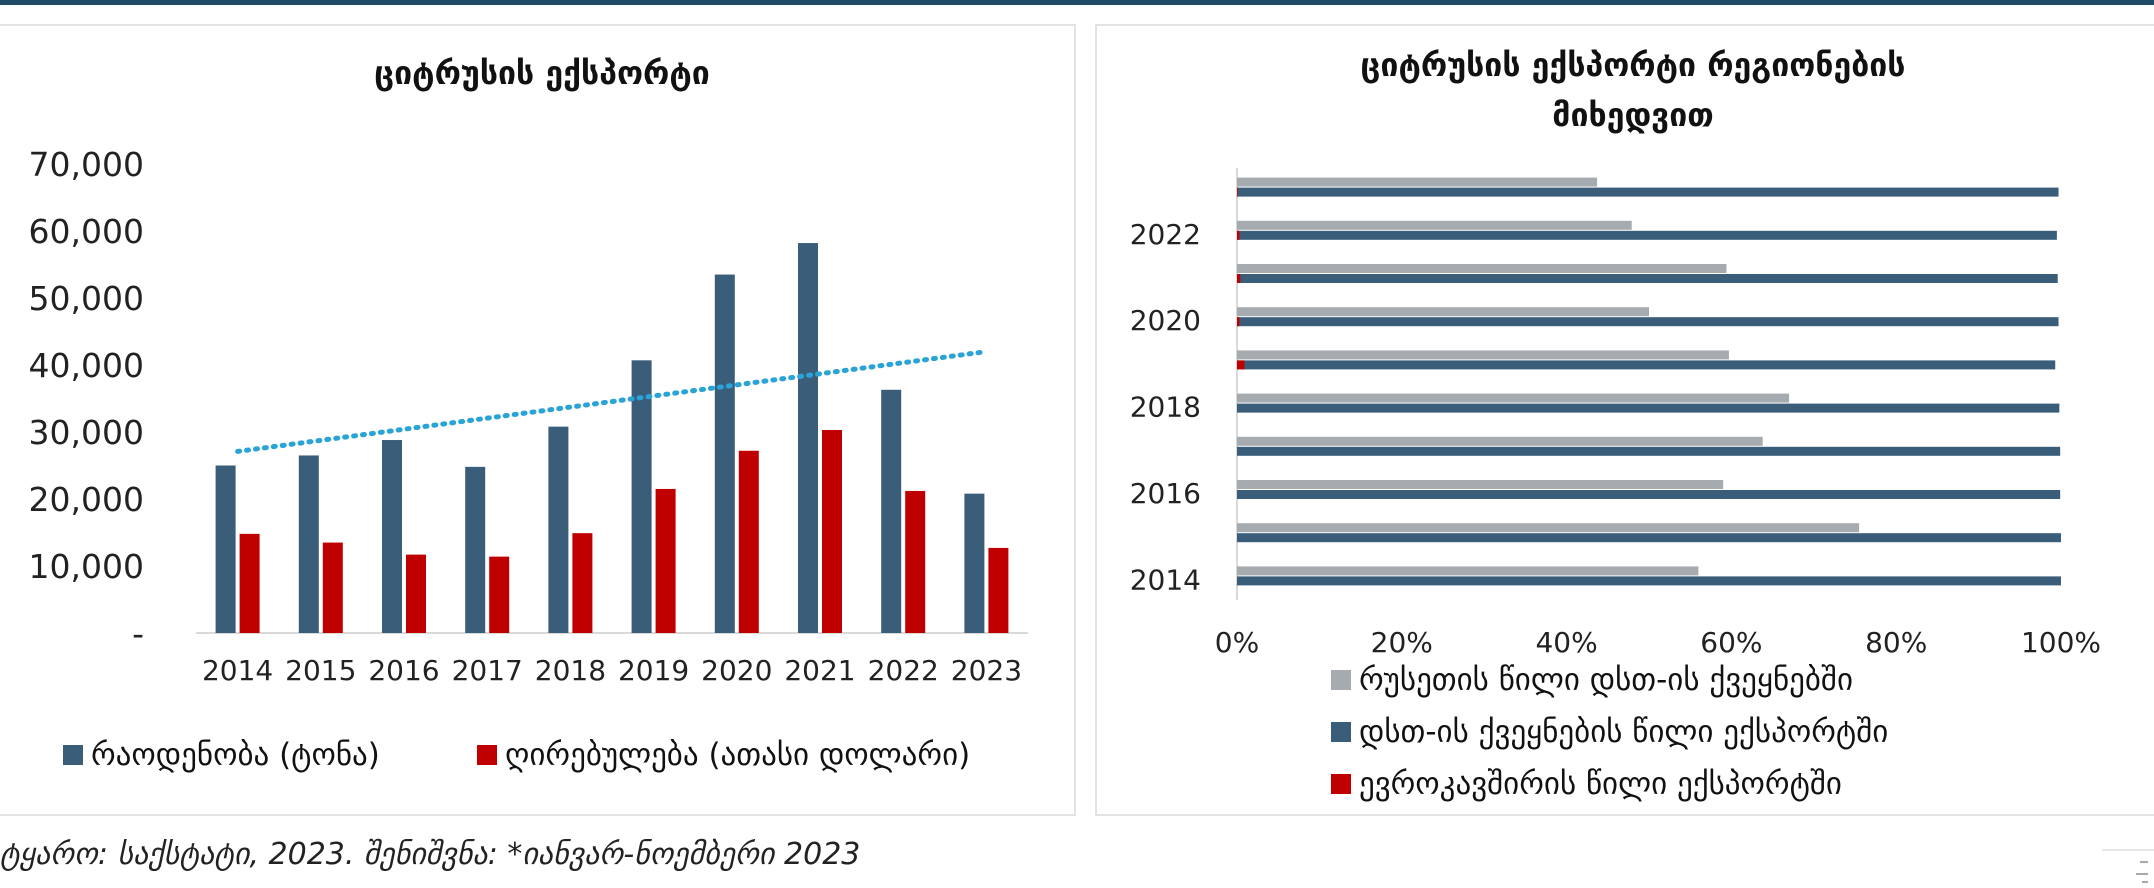 The height and width of the screenshot is (888, 2154). I want to click on legend-label-value: ღირებულება (ათასი დოლარი), so click(737, 755).